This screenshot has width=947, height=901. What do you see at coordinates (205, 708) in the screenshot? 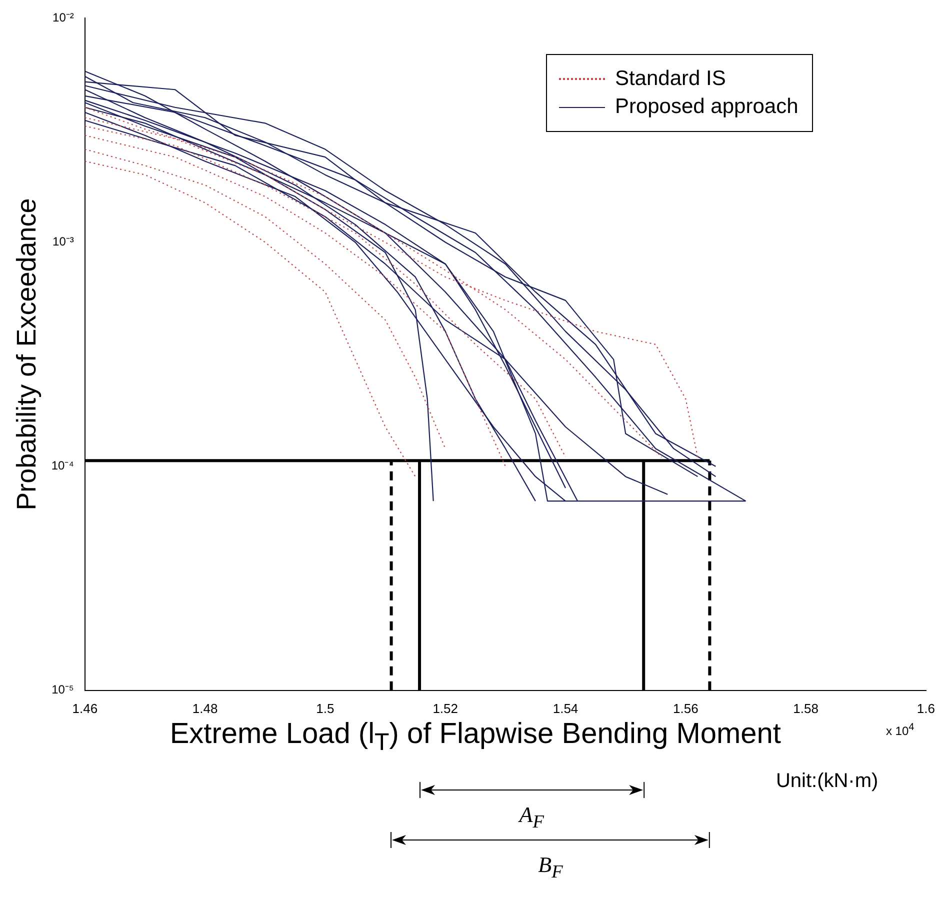
I see `x-tick-label: 1.48` at bounding box center [205, 708].